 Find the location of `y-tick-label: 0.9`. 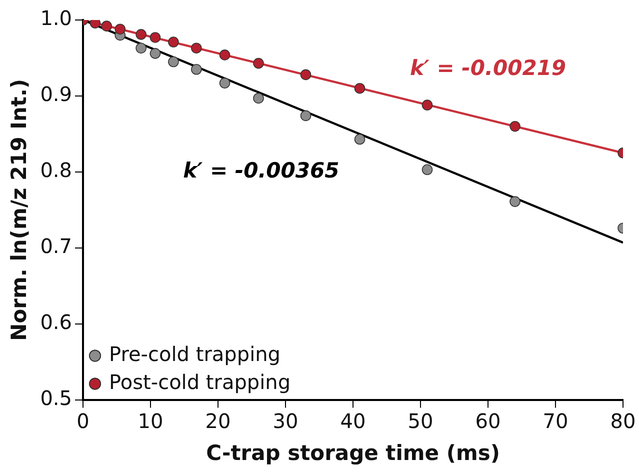

y-tick-label: 0.9 is located at coordinates (56, 94).